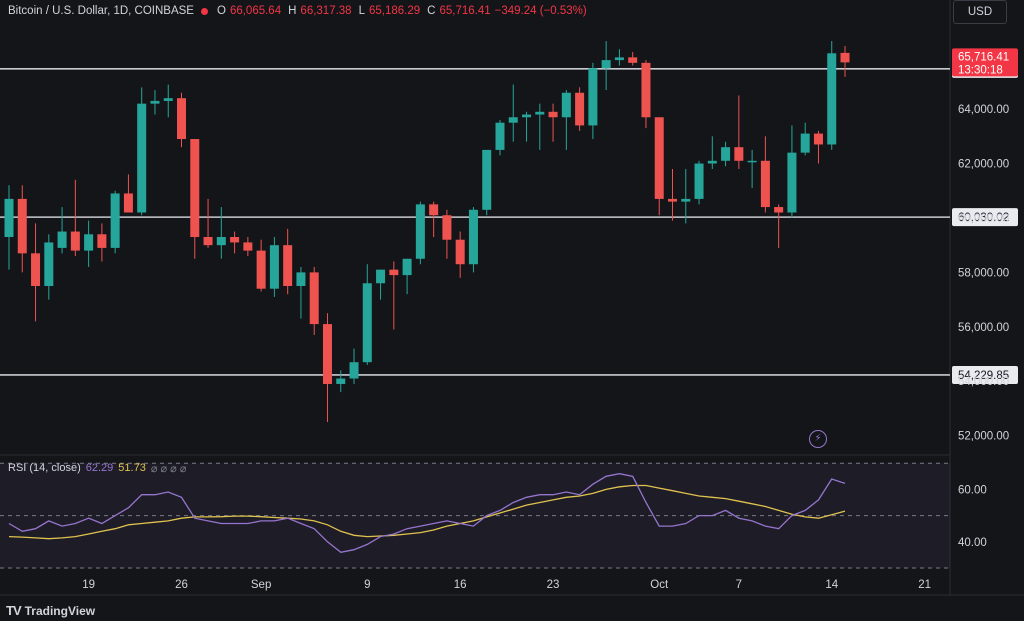  What do you see at coordinates (818, 439) in the screenshot?
I see `lightning-icon: ⚡` at bounding box center [818, 439].